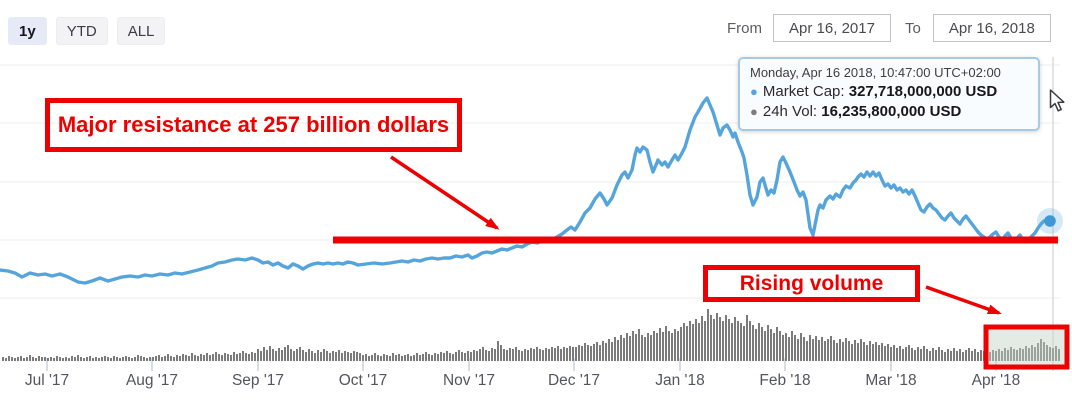 The width and height of the screenshot is (1072, 406). What do you see at coordinates (81, 31) in the screenshot?
I see `range-button-ytd: YTD` at bounding box center [81, 31].